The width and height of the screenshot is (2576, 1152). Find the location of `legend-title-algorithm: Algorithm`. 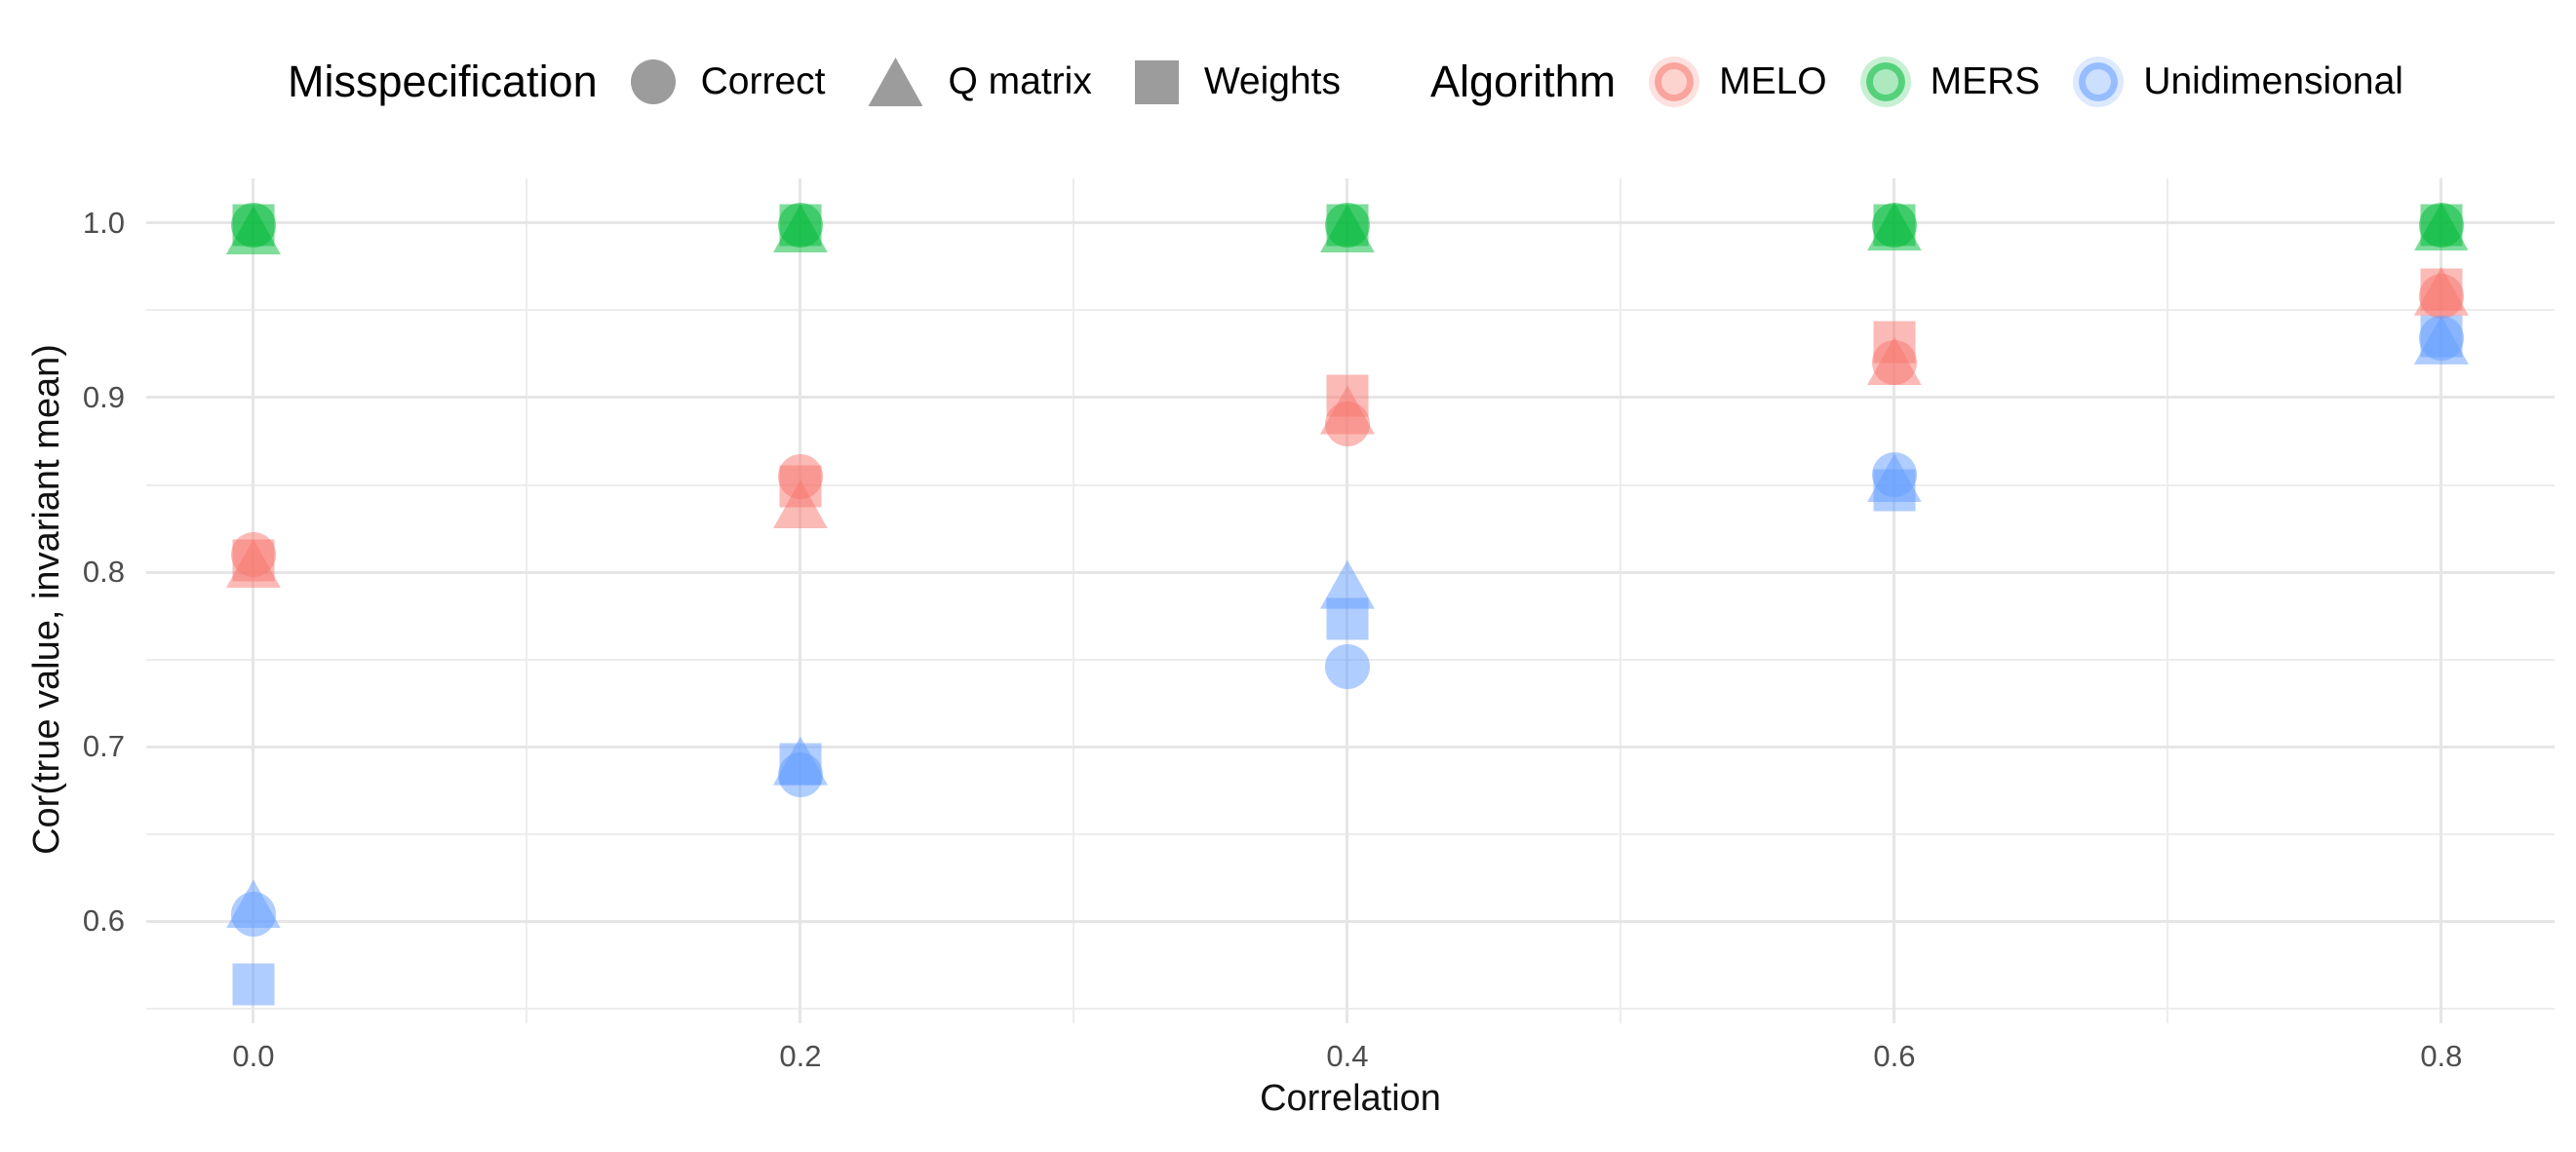

legend-title-algorithm: Algorithm is located at coordinates (1523, 82).